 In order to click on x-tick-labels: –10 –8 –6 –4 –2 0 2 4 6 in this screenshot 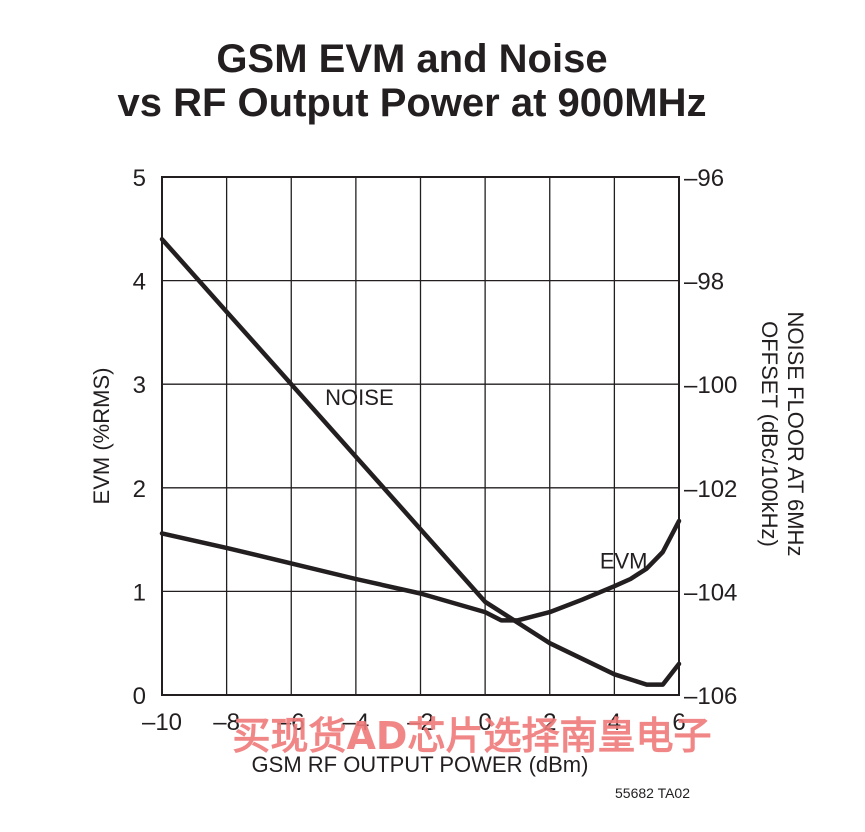, I will do `click(414, 722)`.